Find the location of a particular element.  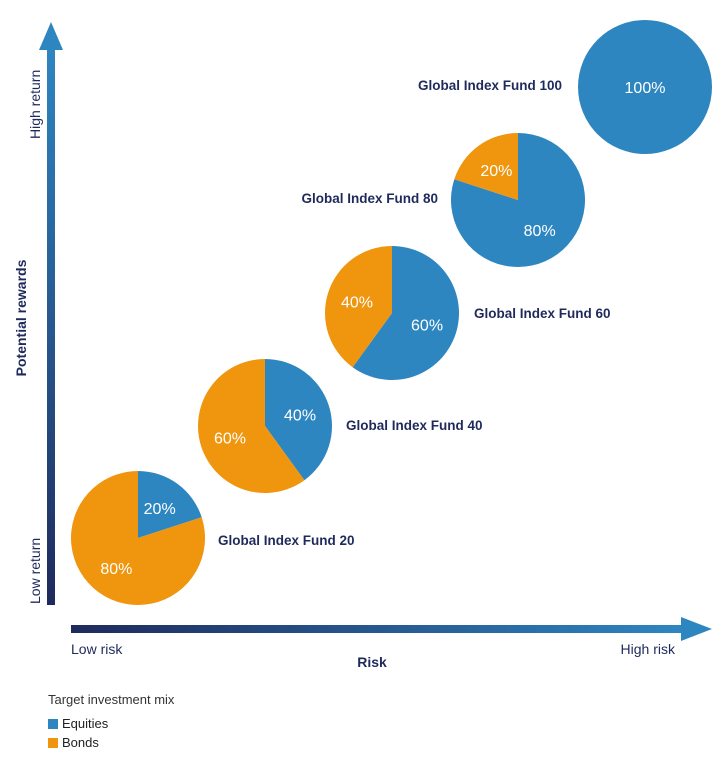

y-axis-arrowhead is located at coordinates (51, 36).